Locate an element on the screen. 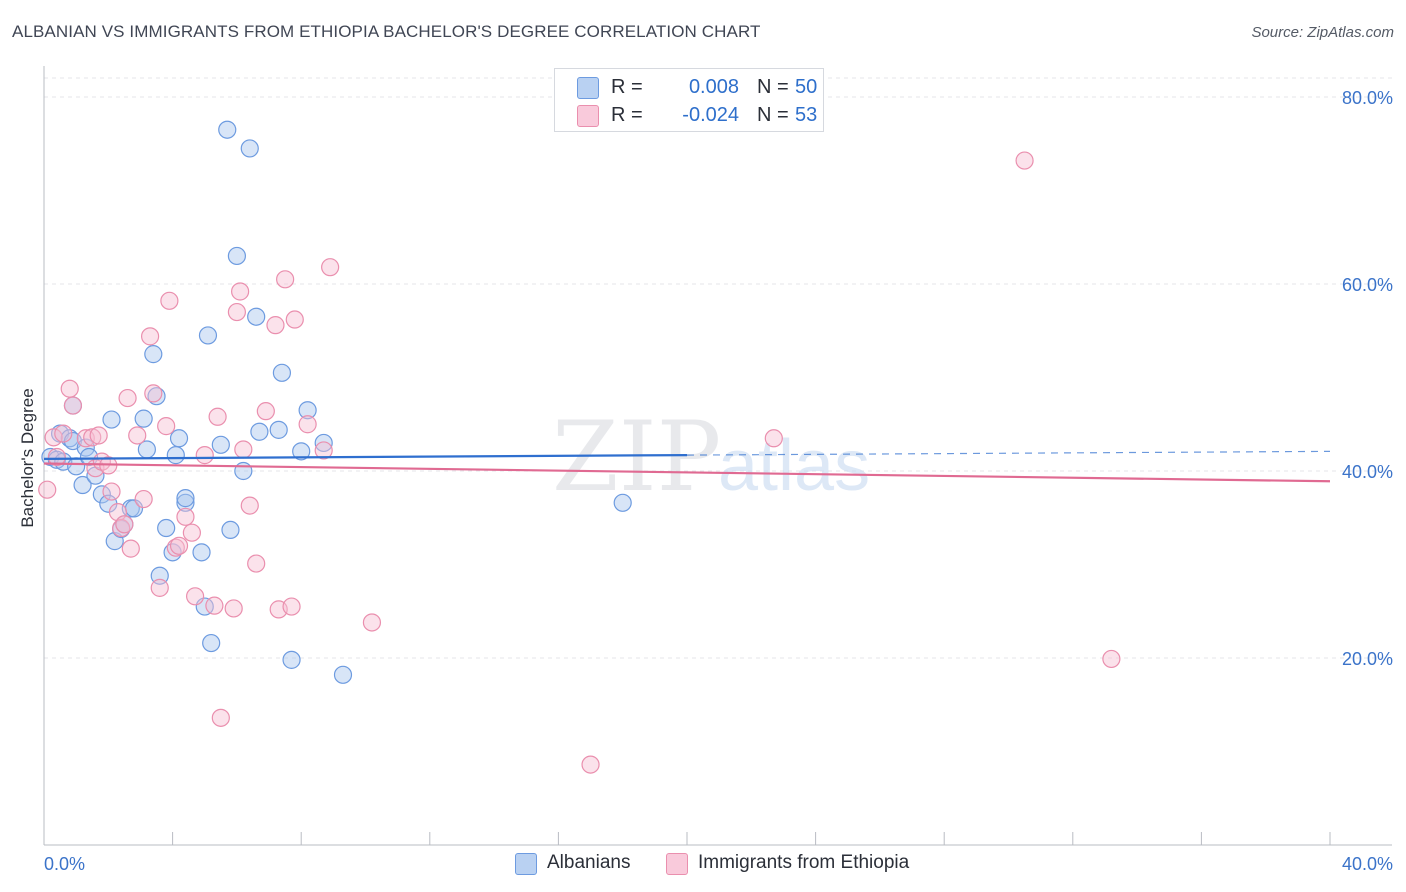 This screenshot has width=1406, height=892. y-tick-label: 80.0% is located at coordinates (1367, 98).